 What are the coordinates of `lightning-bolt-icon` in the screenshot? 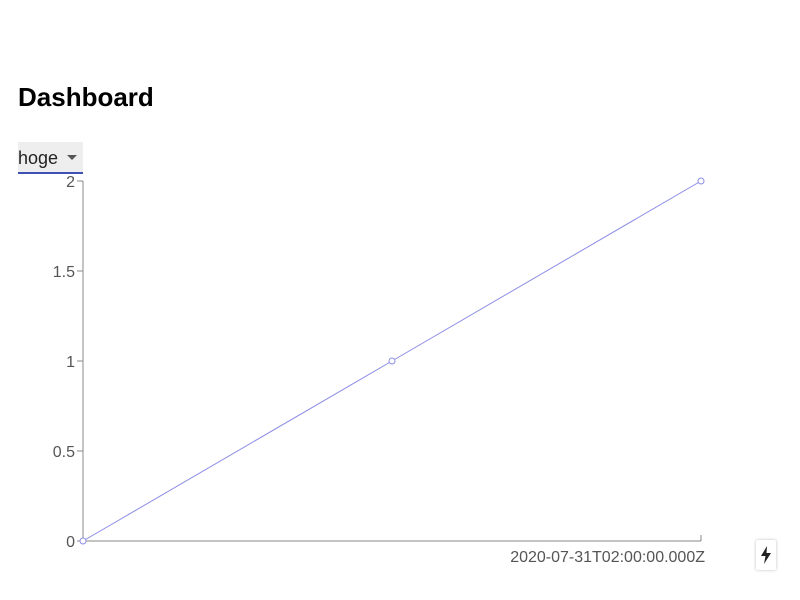 It's located at (766, 555).